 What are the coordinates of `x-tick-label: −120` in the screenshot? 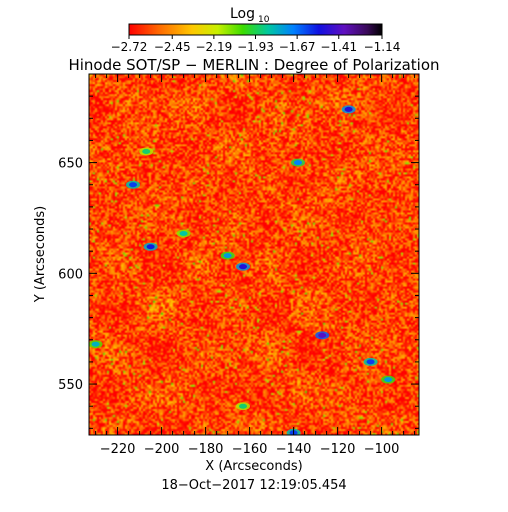 It's located at (338, 449).